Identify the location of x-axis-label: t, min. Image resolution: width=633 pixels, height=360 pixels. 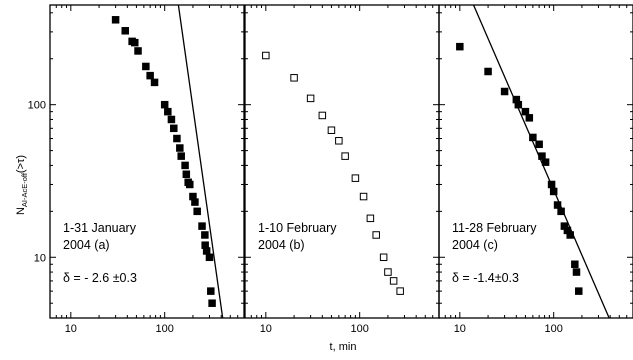
(343, 347).